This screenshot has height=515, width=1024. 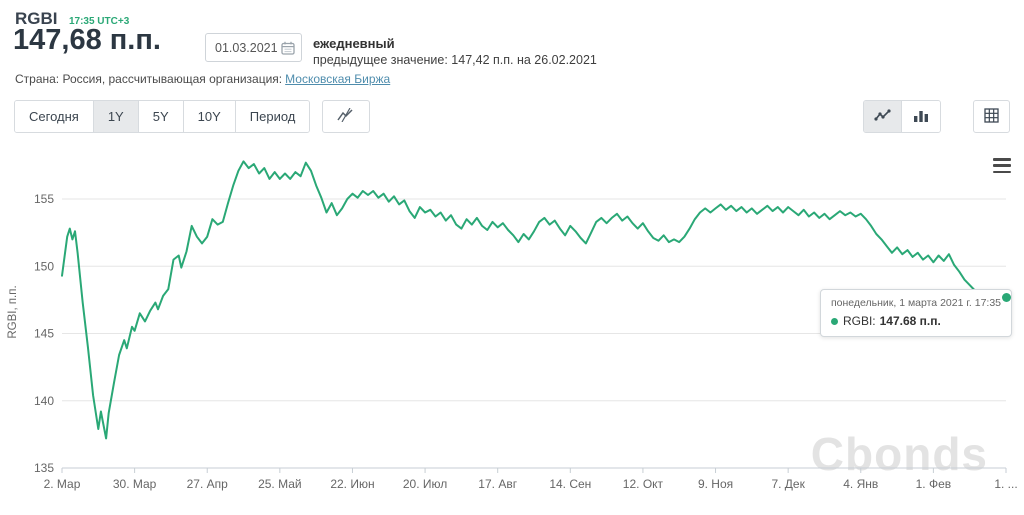 What do you see at coordinates (44, 401) in the screenshot?
I see `y-tick-label: 140` at bounding box center [44, 401].